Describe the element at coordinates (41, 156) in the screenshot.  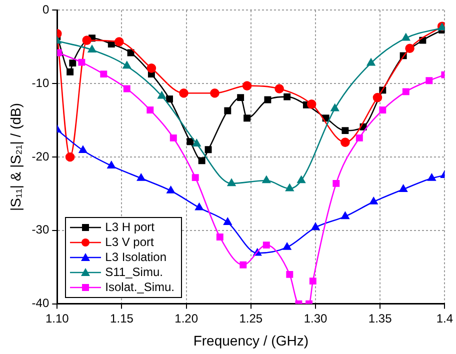
I see `y-tick-label: -20` at that location.